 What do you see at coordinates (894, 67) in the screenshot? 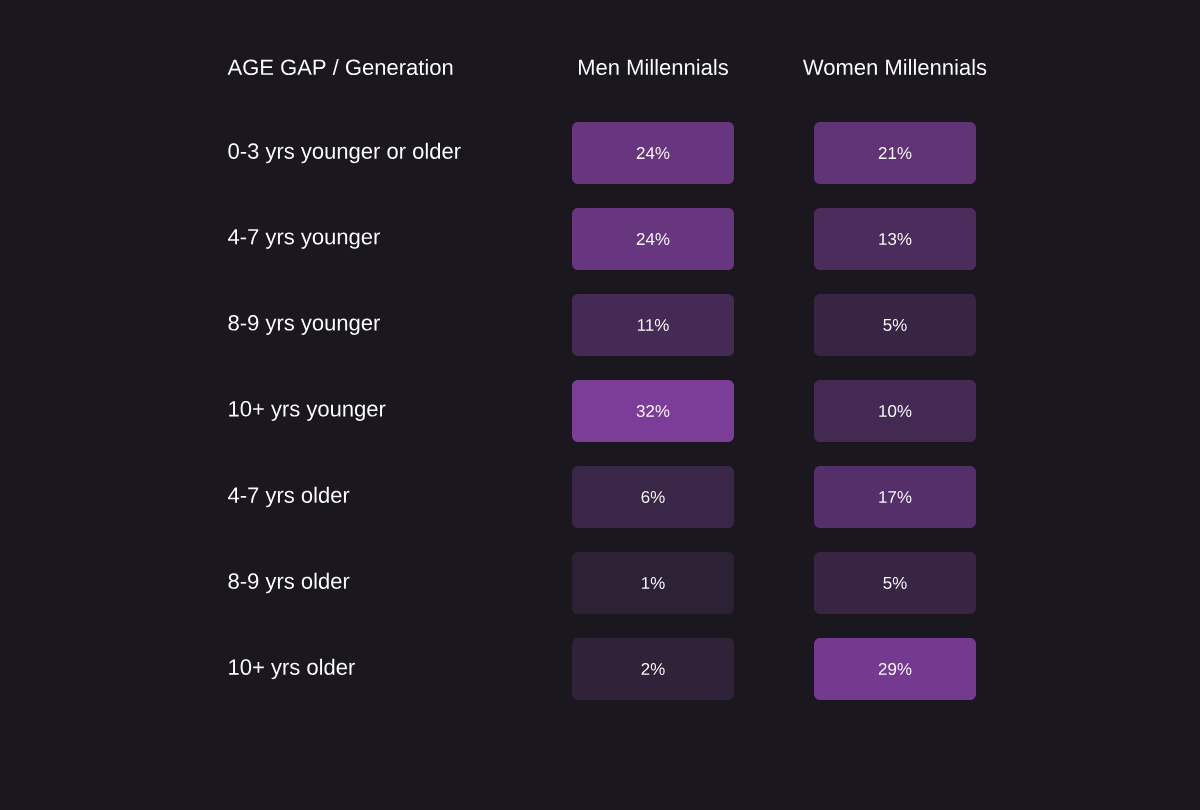
I see `x-tick-label: Women Millennials` at bounding box center [894, 67].